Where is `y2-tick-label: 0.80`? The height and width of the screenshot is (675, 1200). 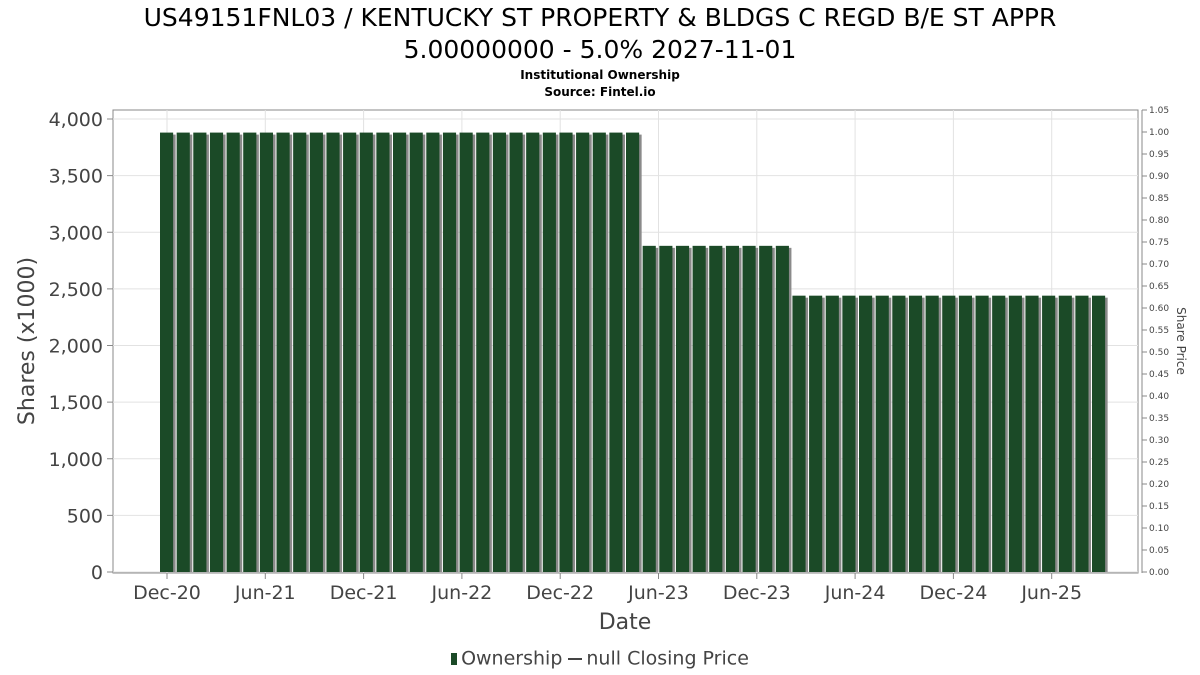 y2-tick-label: 0.80 is located at coordinates (1159, 221).